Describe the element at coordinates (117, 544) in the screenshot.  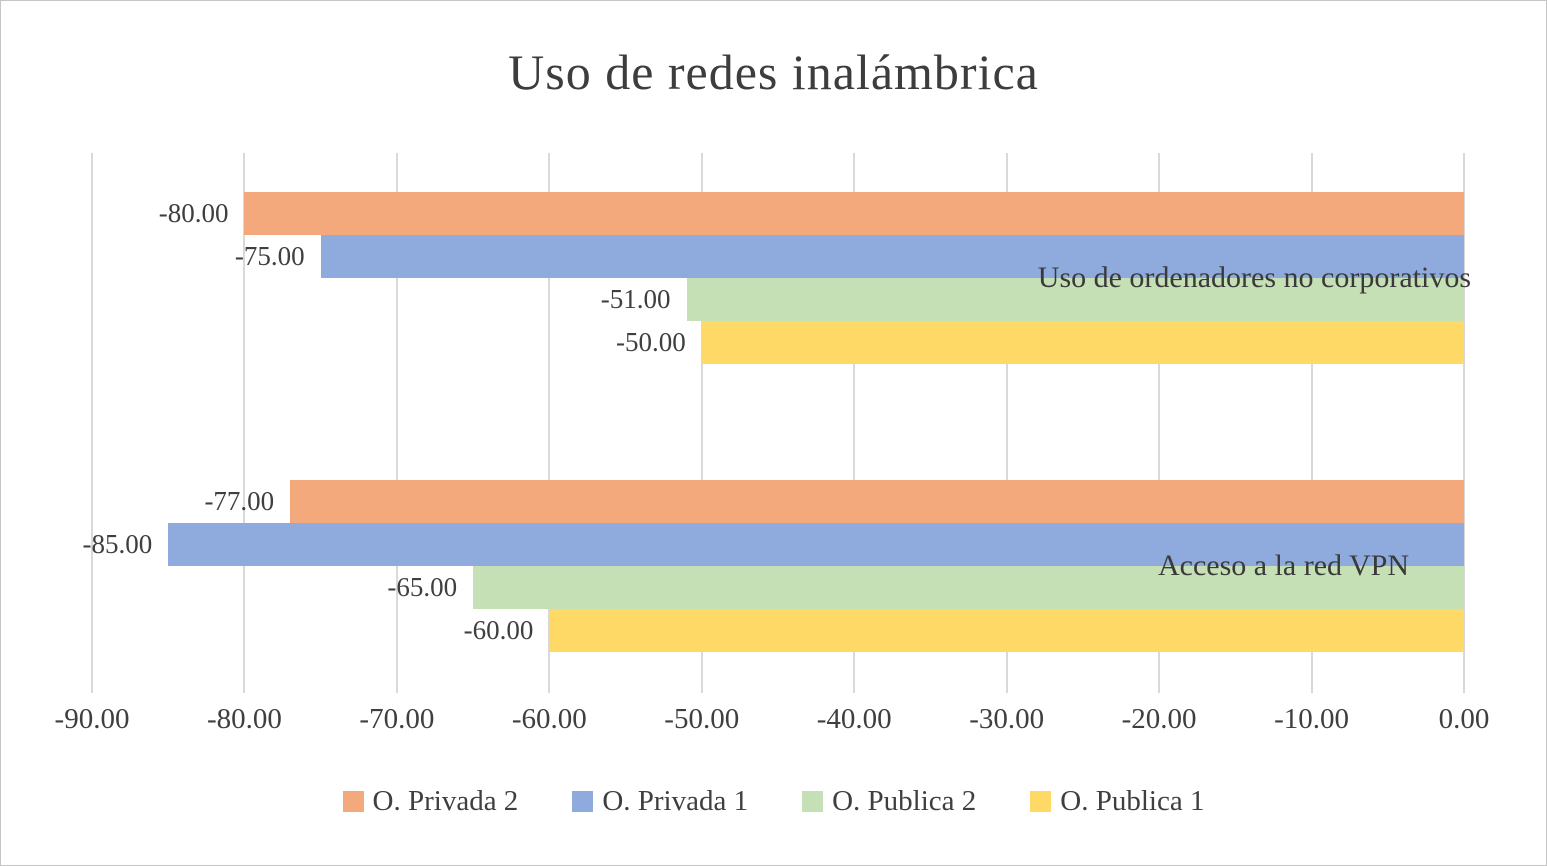
I see `bar-value-label: -85.00` at that location.